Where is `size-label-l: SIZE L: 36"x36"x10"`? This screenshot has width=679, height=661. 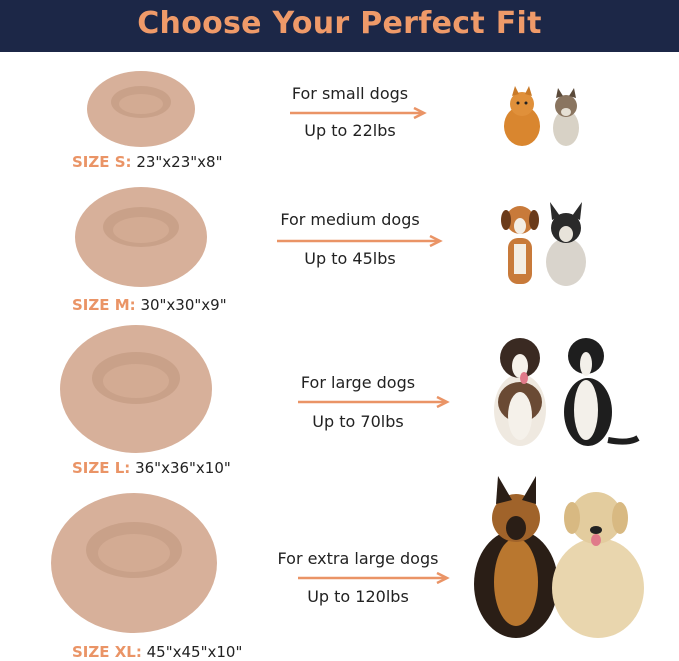 size-label-l: SIZE L: 36"x36"x10" is located at coordinates (151, 468).